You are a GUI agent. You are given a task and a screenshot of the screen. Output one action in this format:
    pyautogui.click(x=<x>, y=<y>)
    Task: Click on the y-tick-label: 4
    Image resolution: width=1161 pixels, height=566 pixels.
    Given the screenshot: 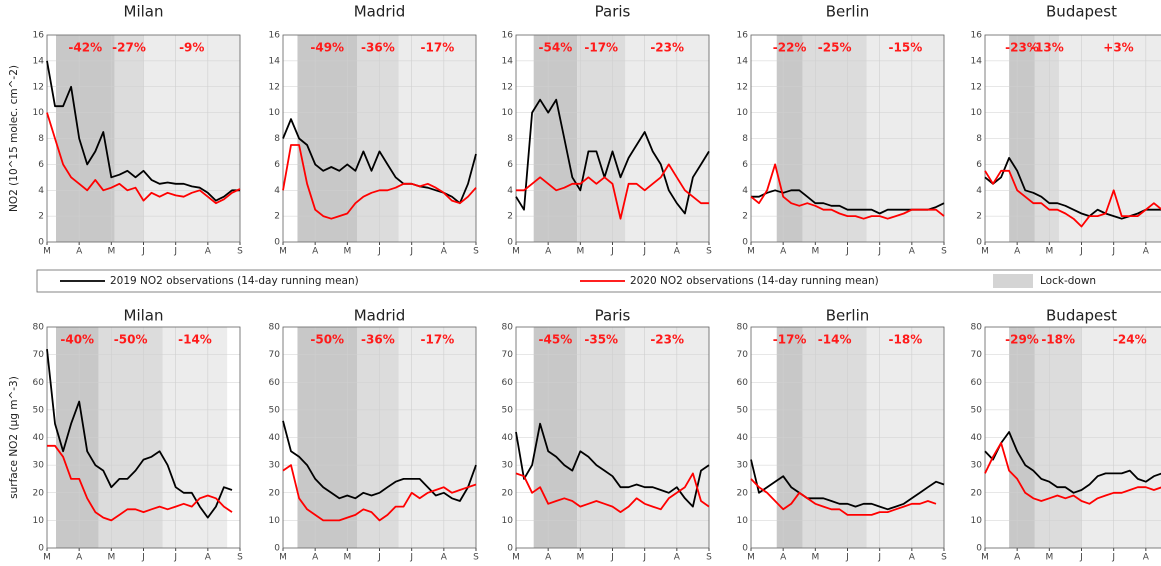 What is the action you would take?
    pyautogui.click(x=41, y=191)
    